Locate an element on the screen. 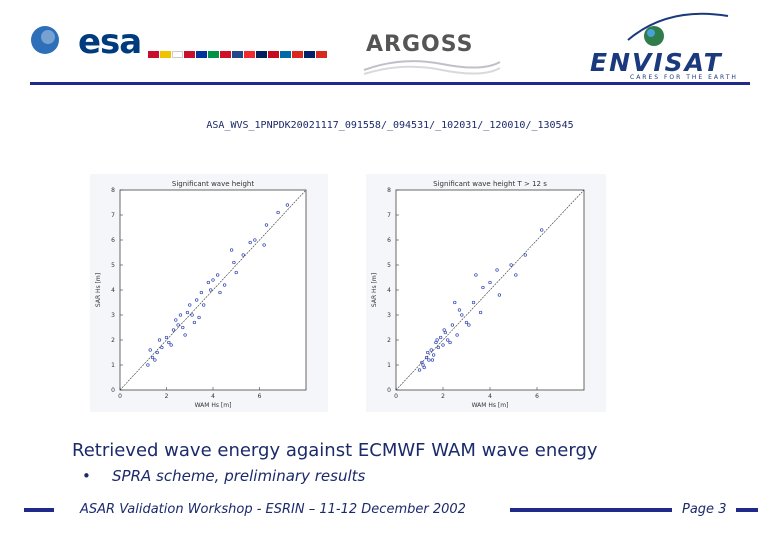 This screenshot has height=540, width=780. reference-line is located at coordinates (213, 290).